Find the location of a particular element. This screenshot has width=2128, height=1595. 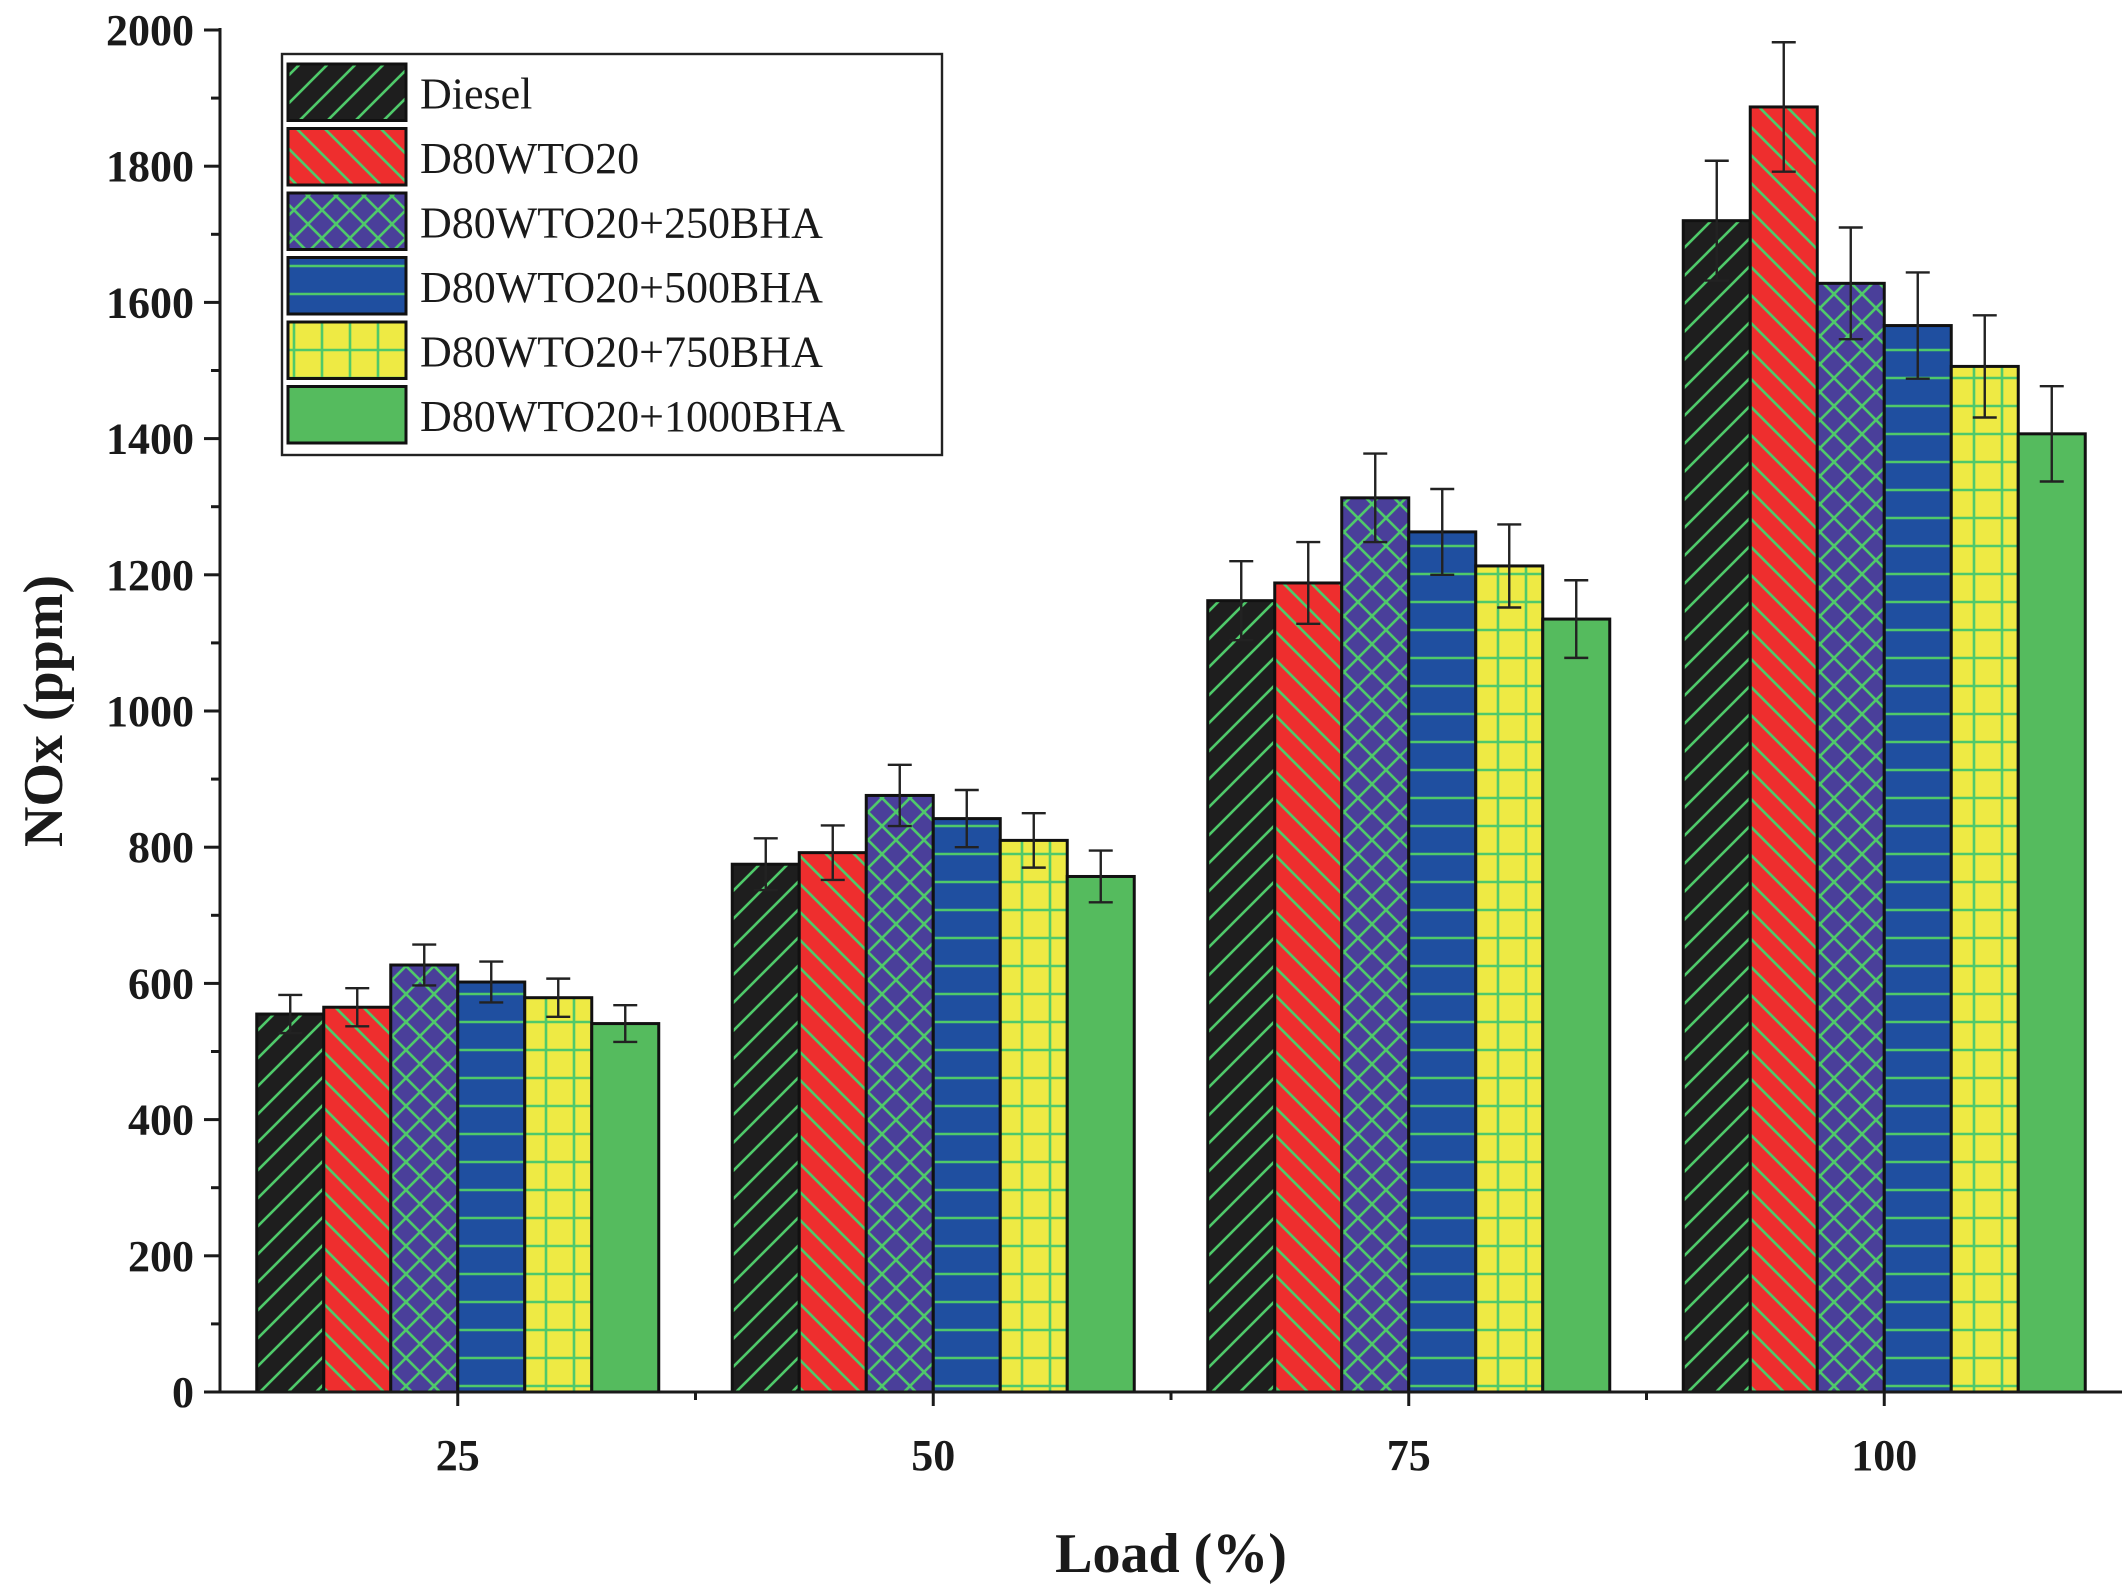

y-tick-label-600: 600 is located at coordinates (161, 983).